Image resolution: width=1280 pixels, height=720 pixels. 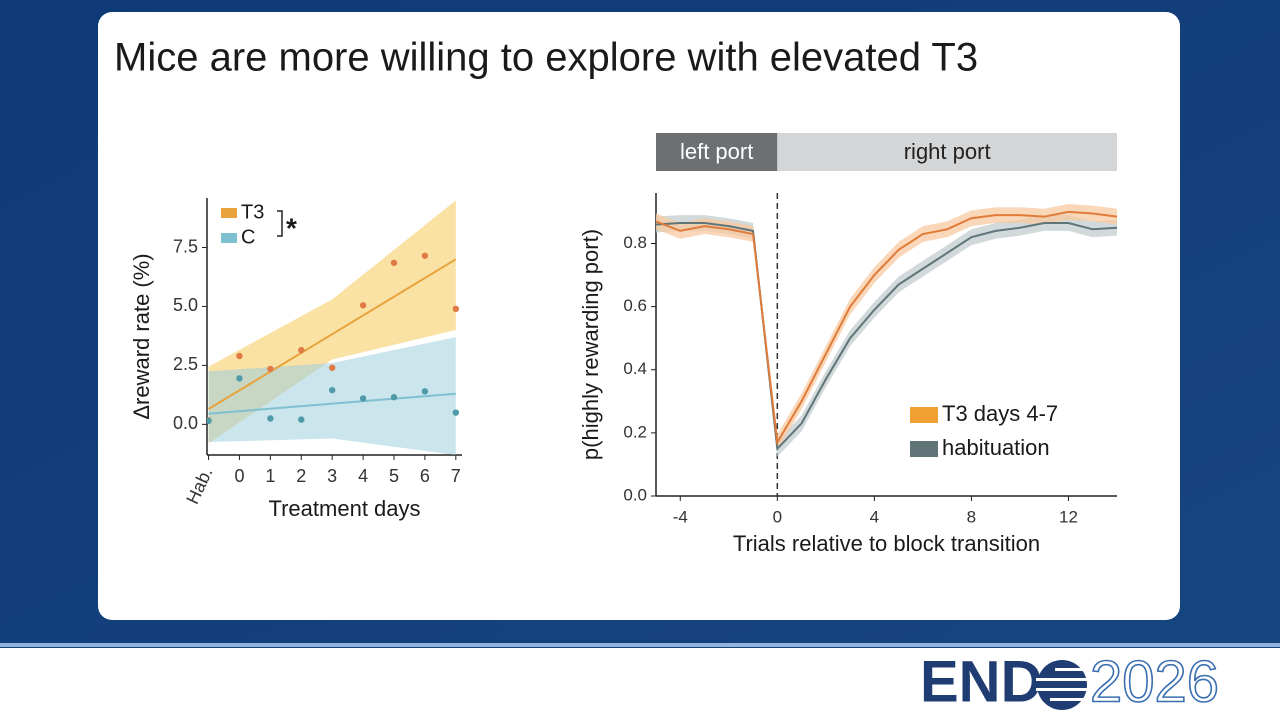 I want to click on x-tick-label: 1, so click(x=270, y=476).